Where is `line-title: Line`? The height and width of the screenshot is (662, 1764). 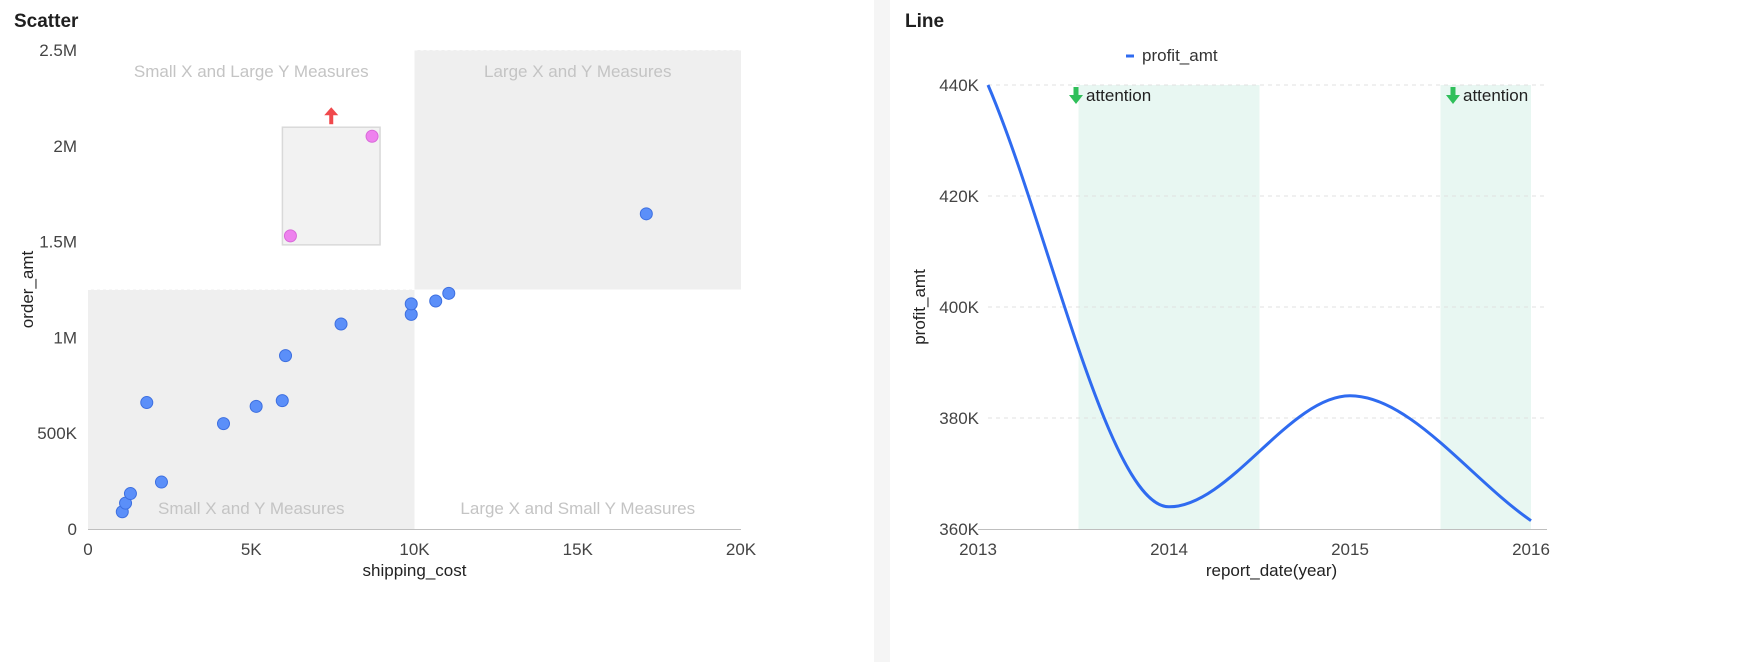 line-title: Line is located at coordinates (925, 21).